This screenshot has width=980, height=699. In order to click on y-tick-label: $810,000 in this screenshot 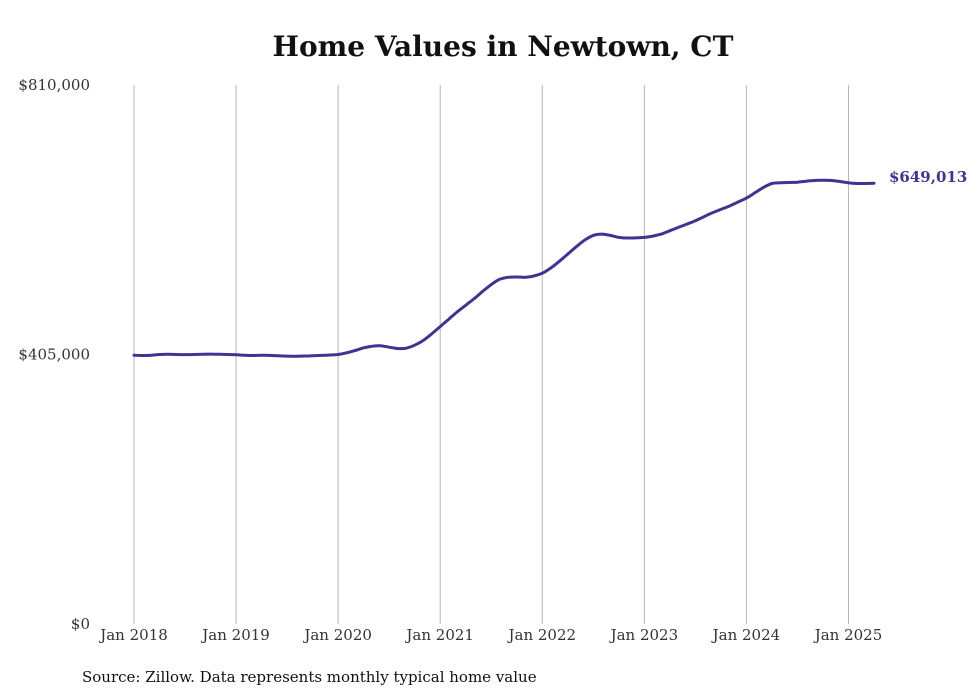, I will do `click(54, 85)`.